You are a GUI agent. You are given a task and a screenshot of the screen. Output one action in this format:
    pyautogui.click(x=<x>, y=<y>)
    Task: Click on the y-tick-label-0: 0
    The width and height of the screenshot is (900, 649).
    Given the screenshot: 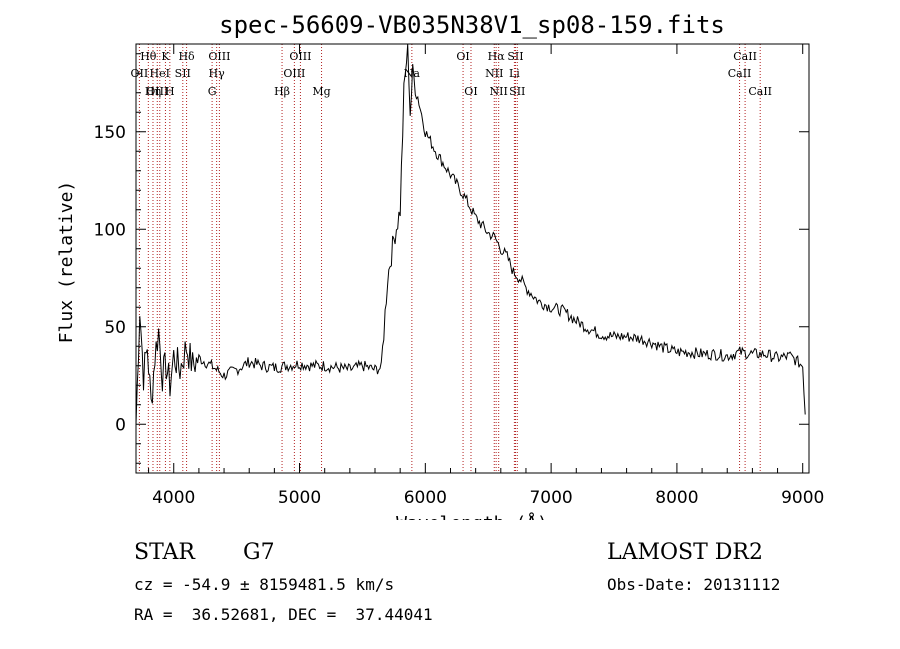 What is the action you would take?
    pyautogui.click(x=120, y=425)
    